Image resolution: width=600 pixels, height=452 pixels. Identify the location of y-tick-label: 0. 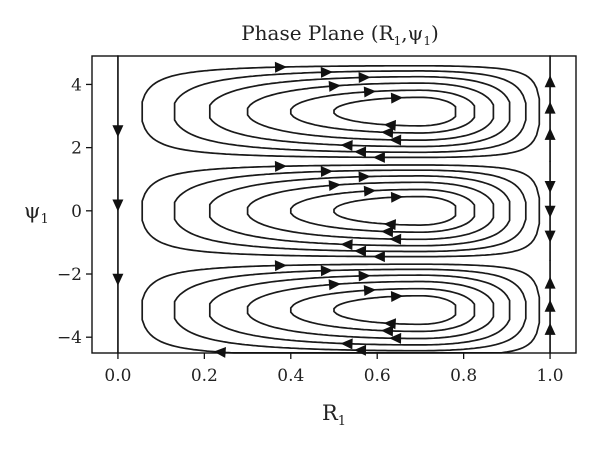
(76, 212).